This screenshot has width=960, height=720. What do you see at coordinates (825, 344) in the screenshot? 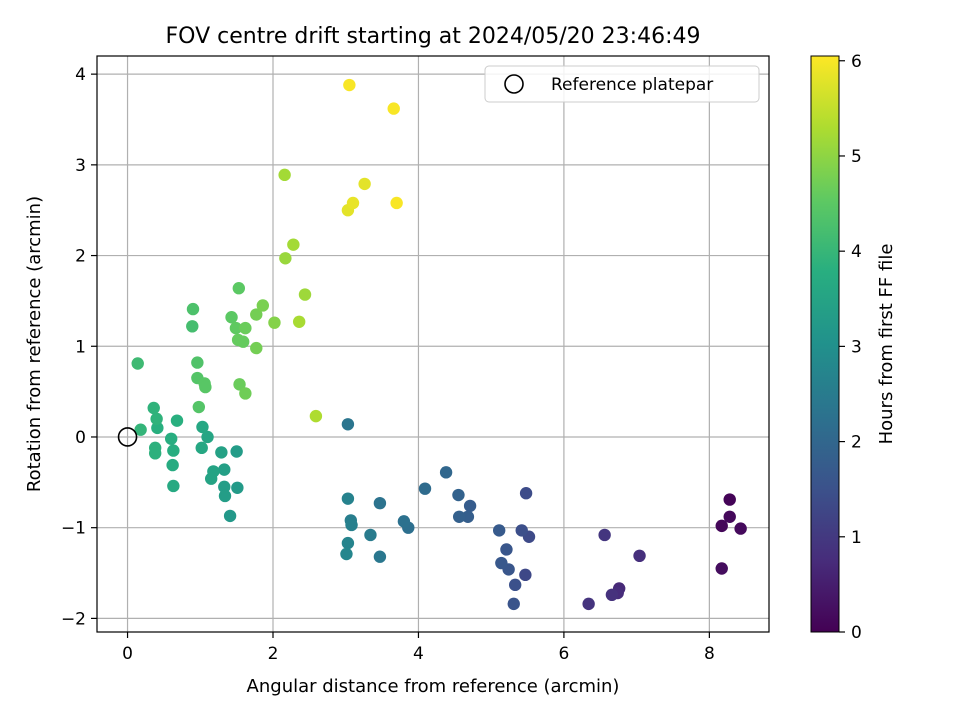
I see `colorbar-gradient` at bounding box center [825, 344].